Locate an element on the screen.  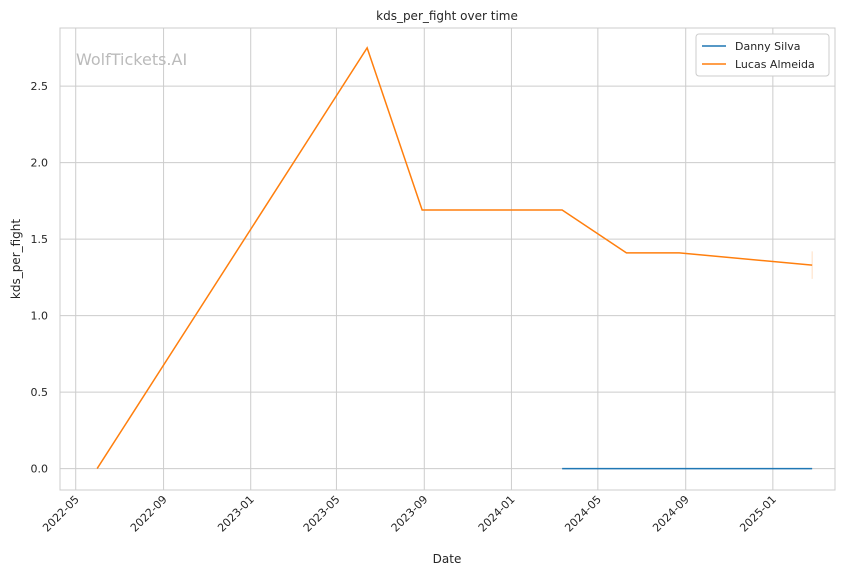
x-tick-label: 2023-09 is located at coordinates (410, 514).